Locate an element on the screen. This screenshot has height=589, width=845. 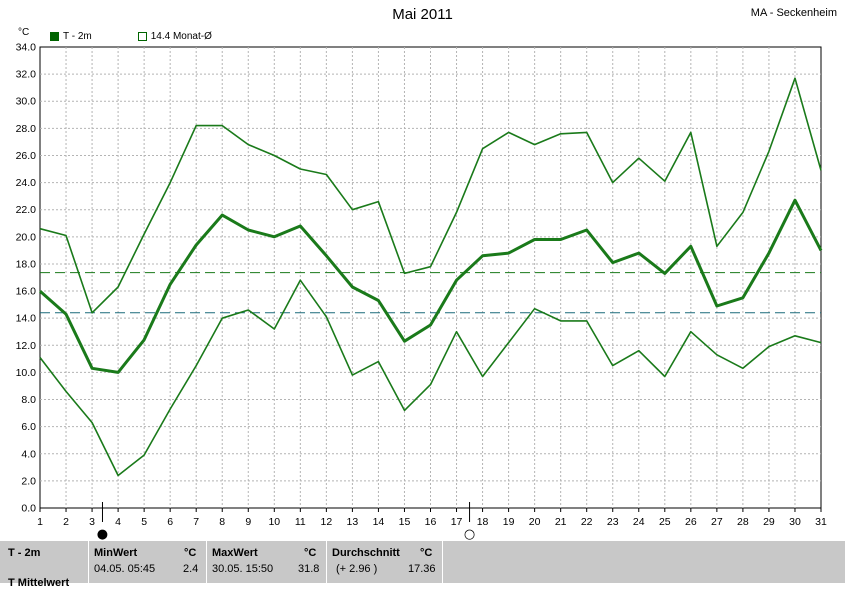
y-tick-label: 2.0 is located at coordinates (28, 481).